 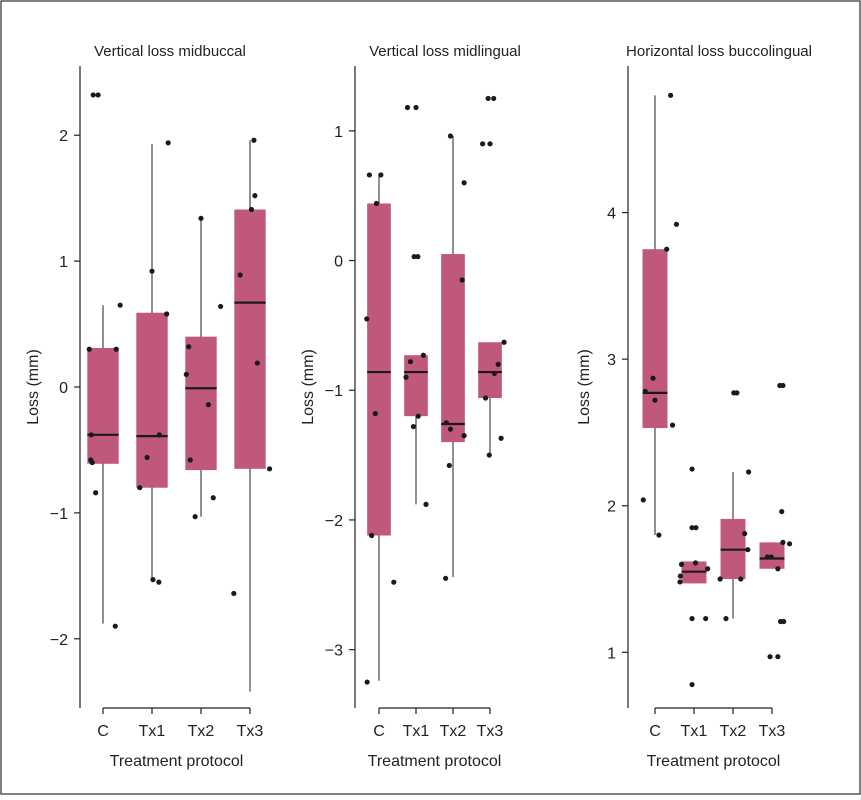 I want to click on y-tick-label: 4, so click(x=611, y=214).